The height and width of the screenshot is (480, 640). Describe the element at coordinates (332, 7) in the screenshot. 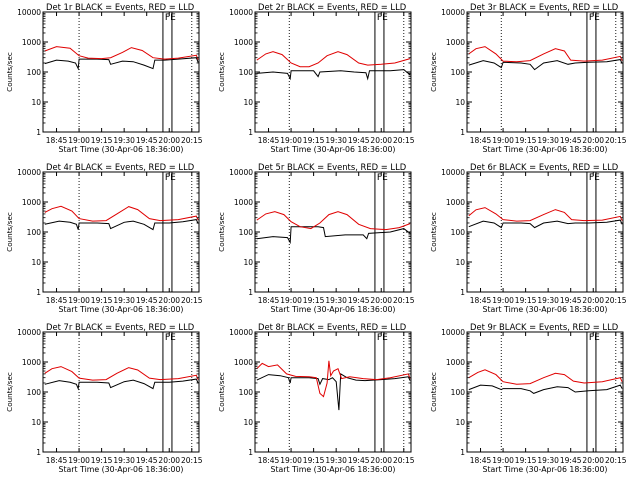

I see `chart-title: Det 2r BLACK = Events, RED = LLD` at that location.